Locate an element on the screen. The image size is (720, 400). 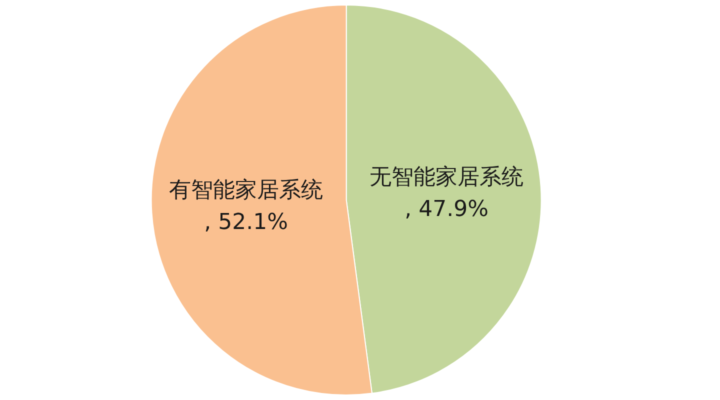
data-label: , 47.9% is located at coordinates (446, 209).